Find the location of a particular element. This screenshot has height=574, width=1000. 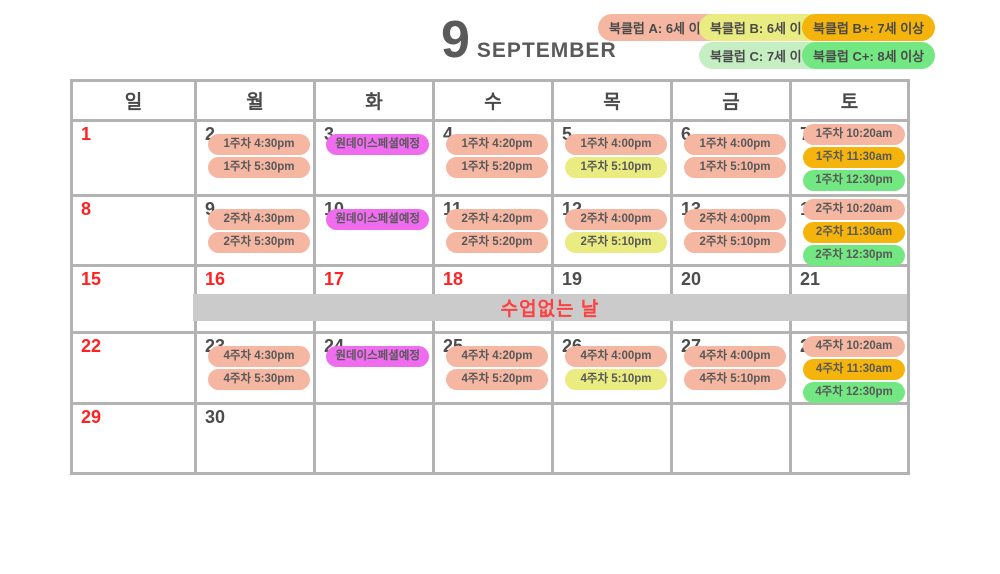

event-pill: 4주차 4:20pm is located at coordinates (497, 356).